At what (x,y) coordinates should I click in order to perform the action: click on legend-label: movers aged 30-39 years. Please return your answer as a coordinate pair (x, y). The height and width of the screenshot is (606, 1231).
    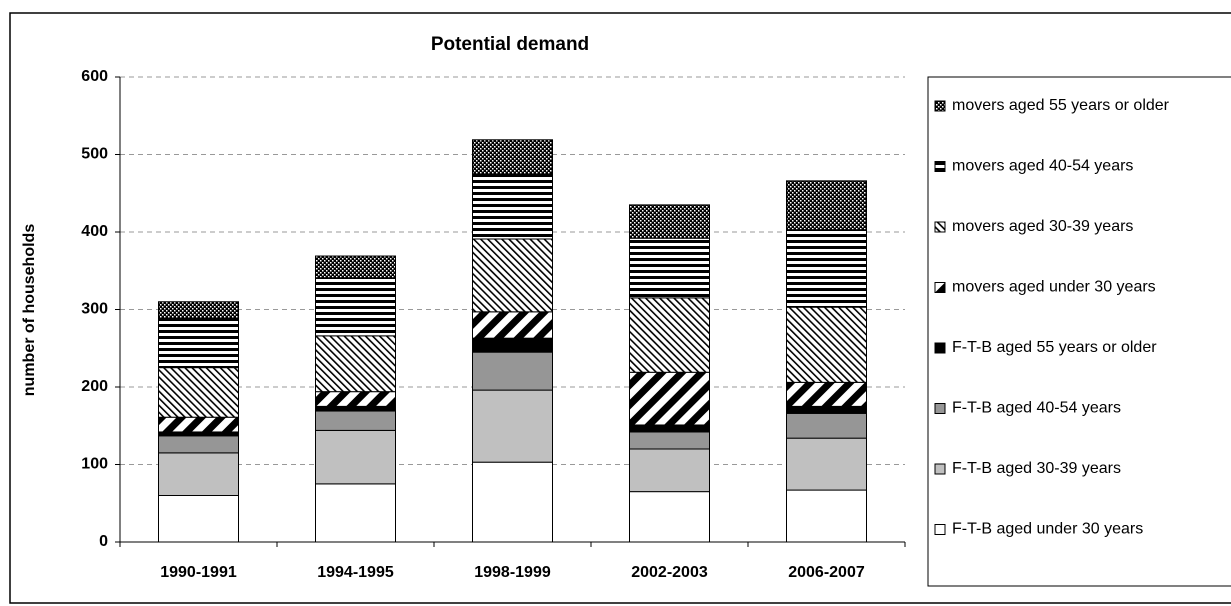
    Looking at the image, I should click on (1042, 226).